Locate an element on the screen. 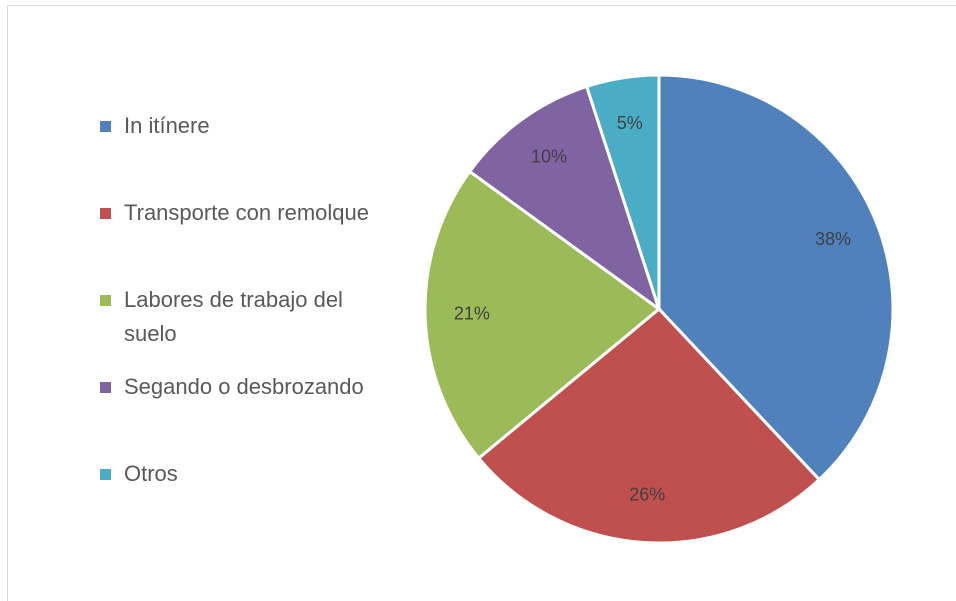  legend-item: In itínere is located at coordinates (245, 126).